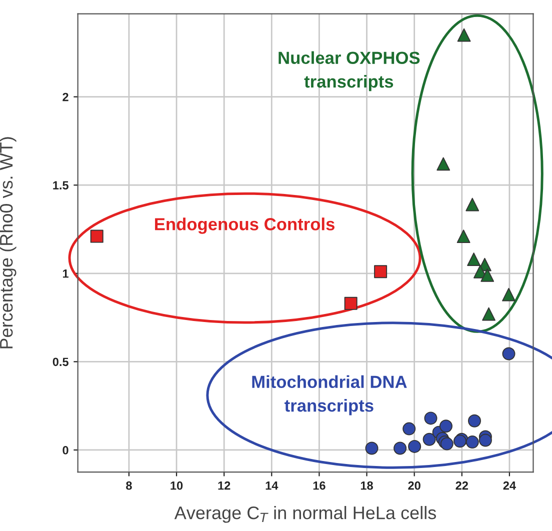 The width and height of the screenshot is (552, 531). Describe the element at coordinates (319, 485) in the screenshot. I see `x-tick-label: 16` at that location.